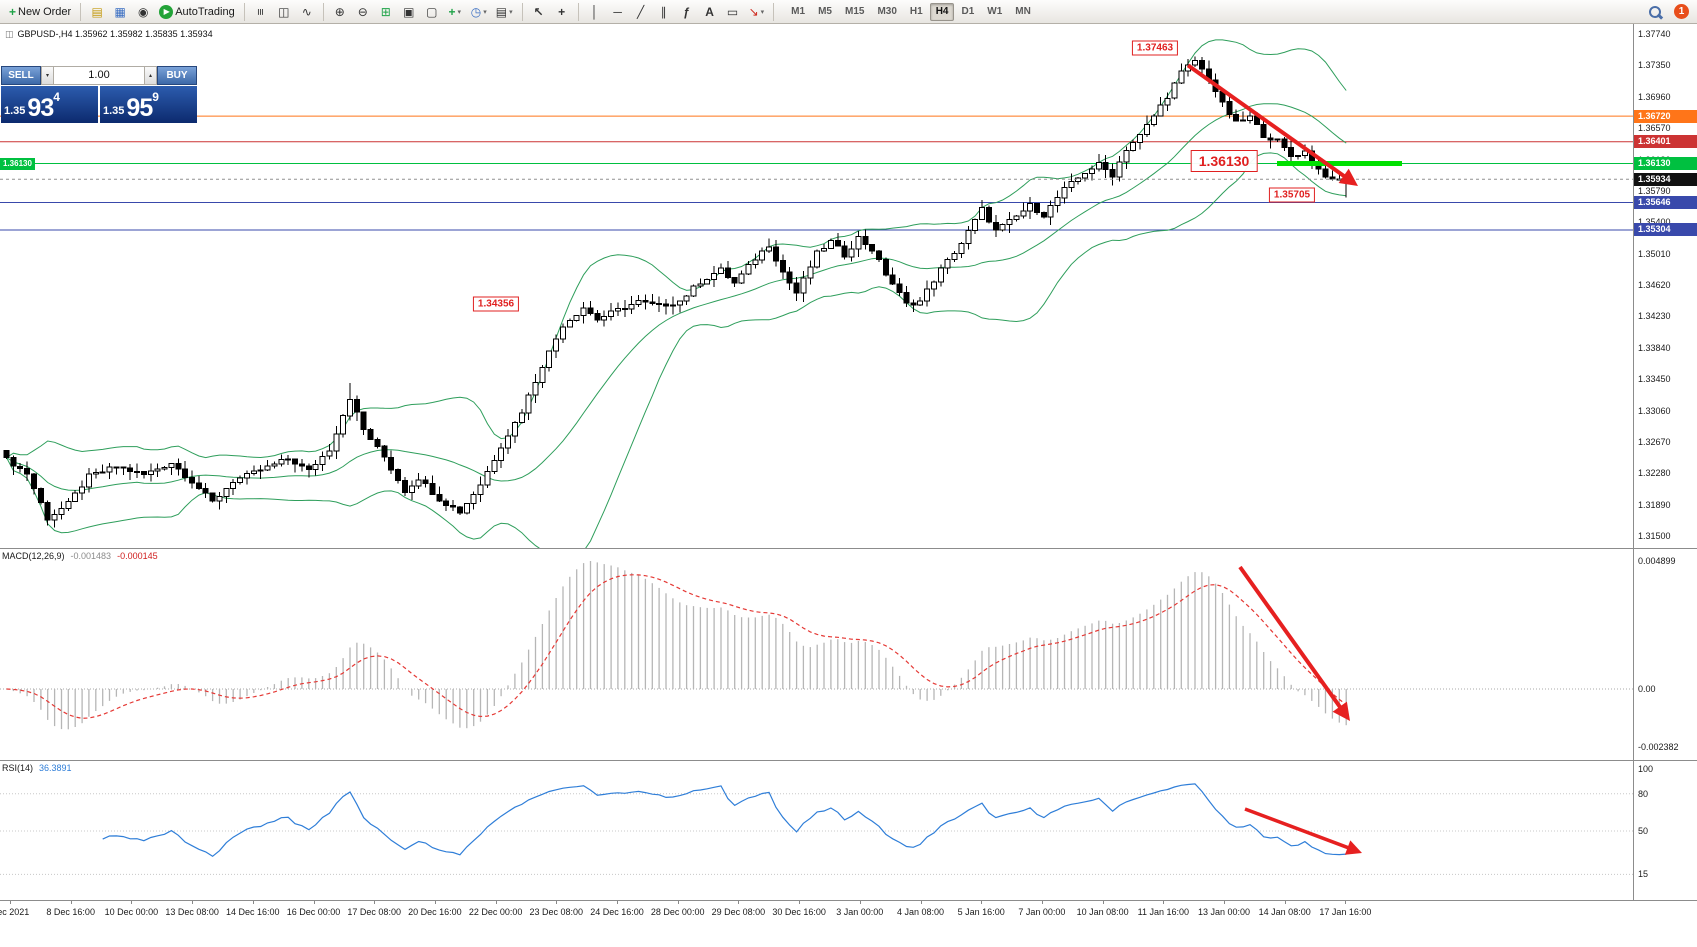 The height and width of the screenshot is (947, 1697). I want to click on volume-up-button: ▴, so click(150, 75).